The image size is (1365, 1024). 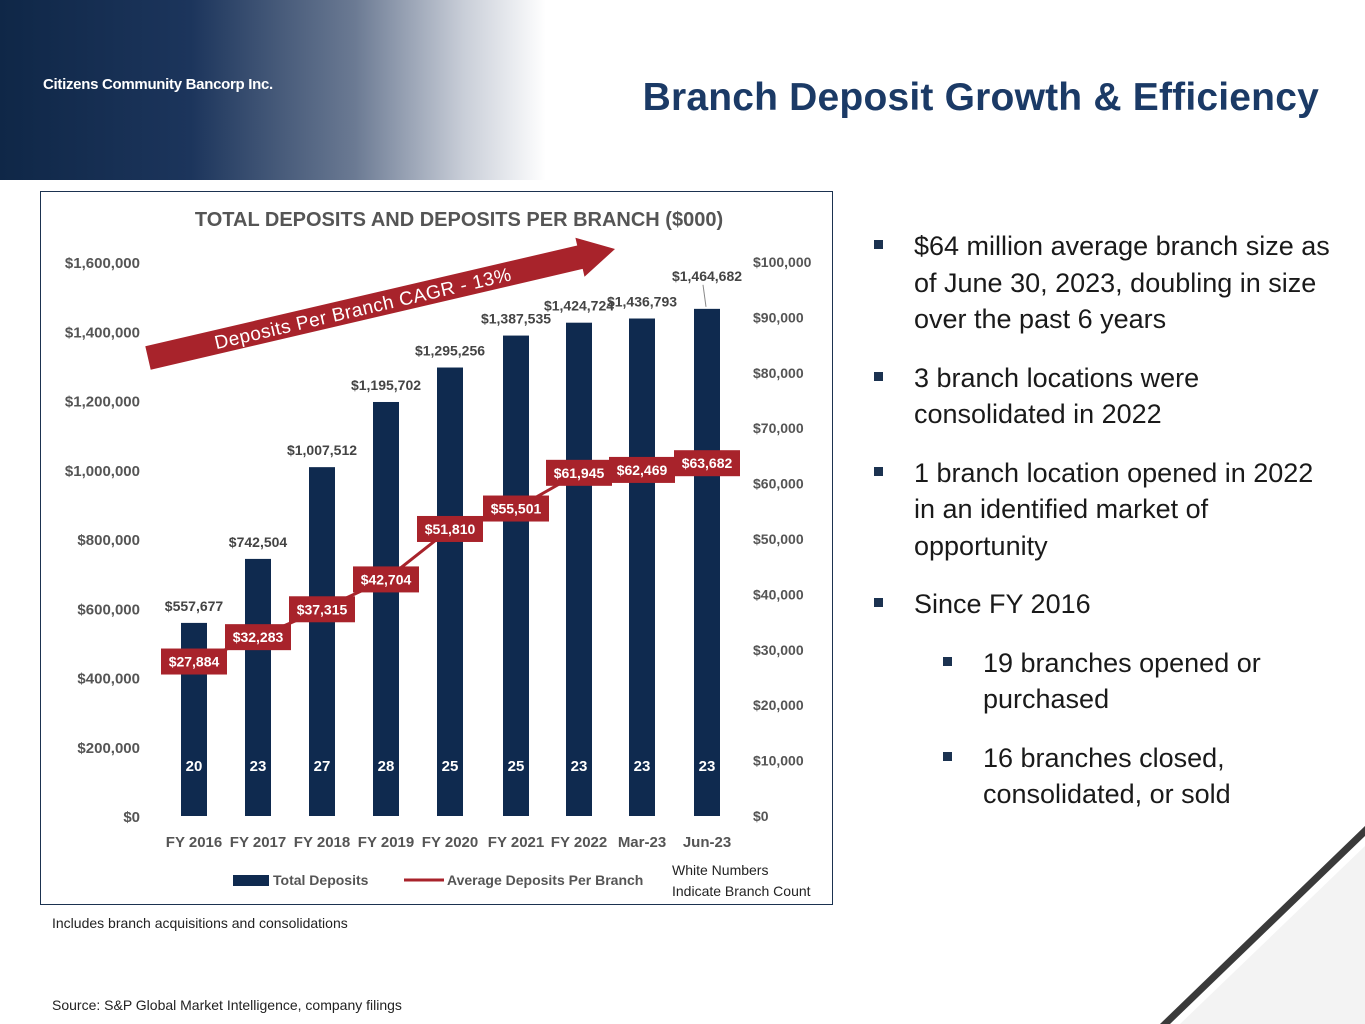 What do you see at coordinates (108, 679) in the screenshot?
I see `y-left-tick-label: $400,000` at bounding box center [108, 679].